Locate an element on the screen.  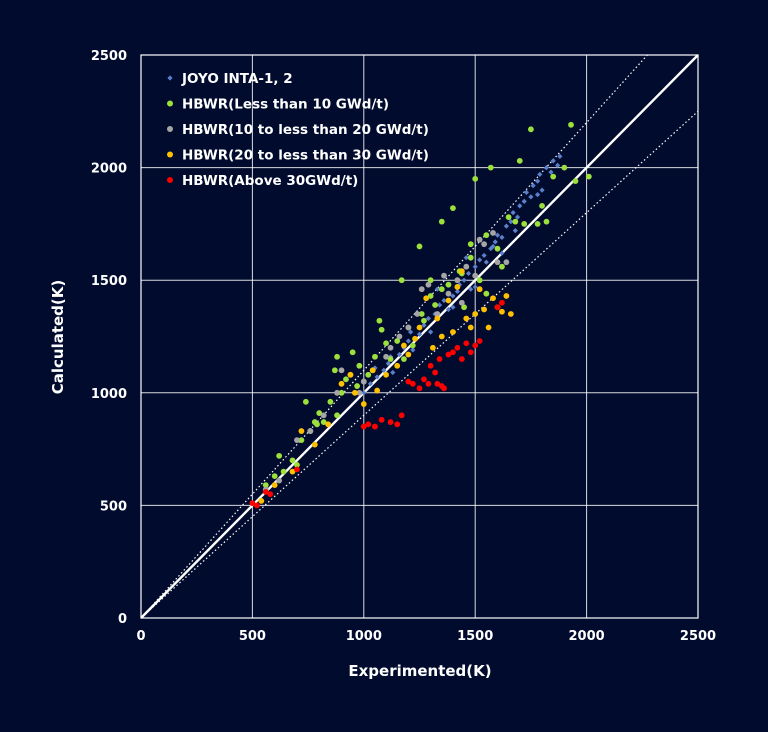
legend-label: HBWR(Above 30GWd/t) is located at coordinates (270, 181).